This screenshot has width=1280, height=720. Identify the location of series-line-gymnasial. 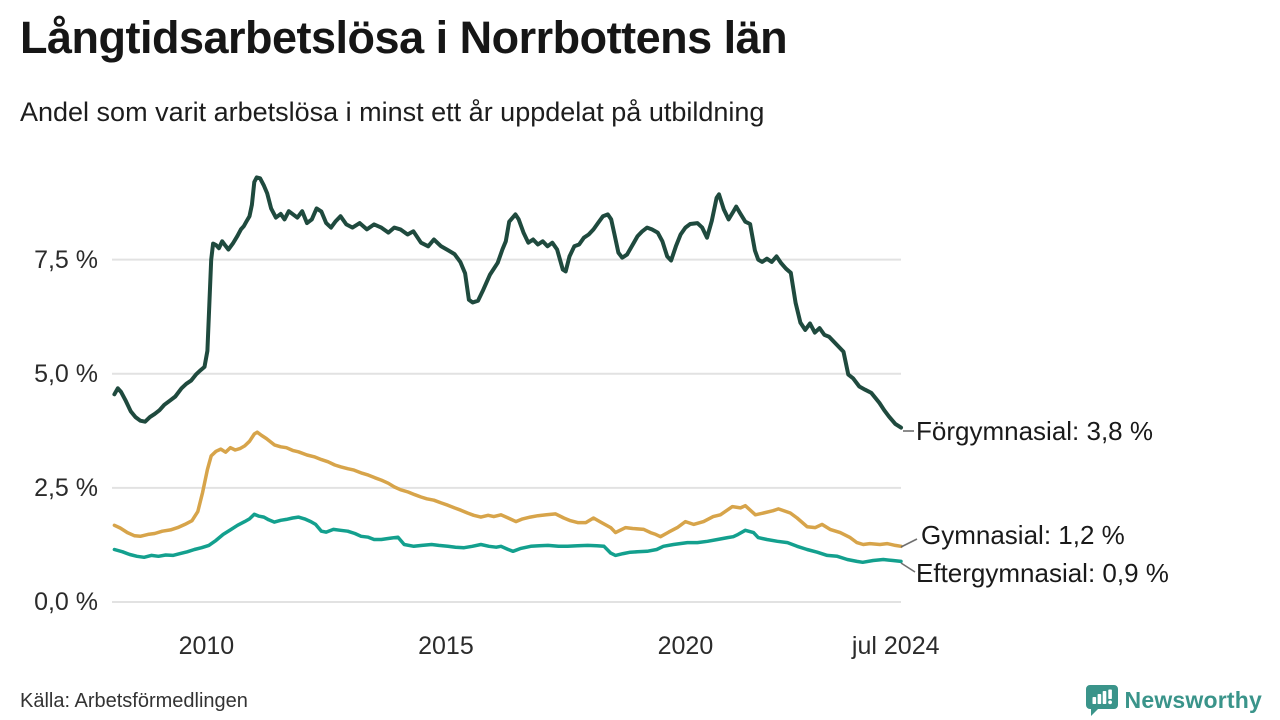
(507, 489).